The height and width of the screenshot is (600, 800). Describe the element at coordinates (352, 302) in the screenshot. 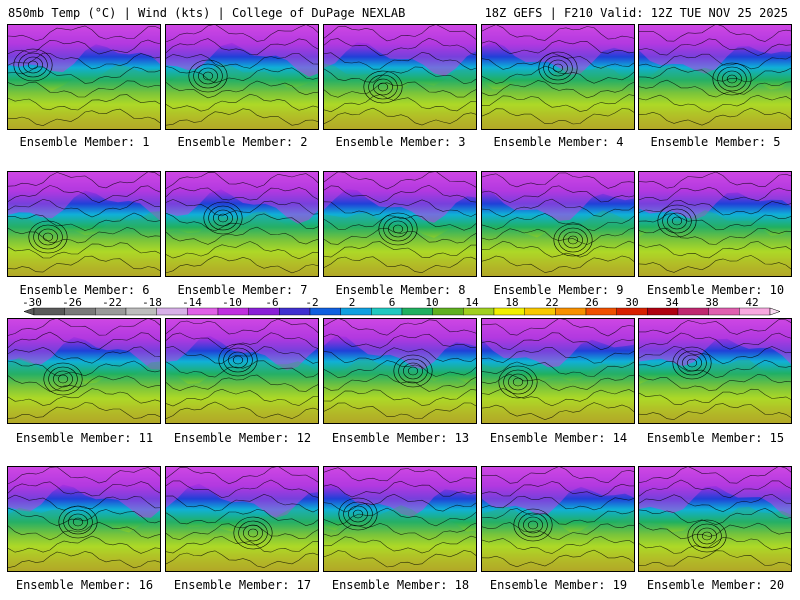

I see `colorbar-tick-label: 2` at that location.